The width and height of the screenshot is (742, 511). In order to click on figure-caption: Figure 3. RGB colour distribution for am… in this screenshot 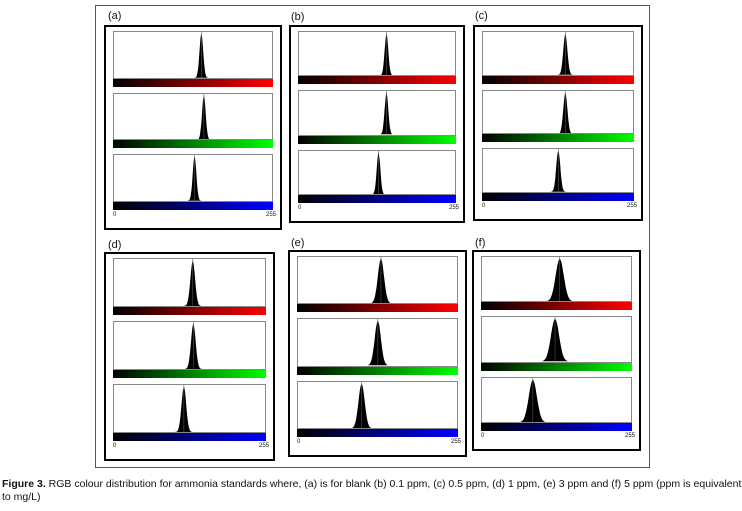, I will do `click(372, 491)`.